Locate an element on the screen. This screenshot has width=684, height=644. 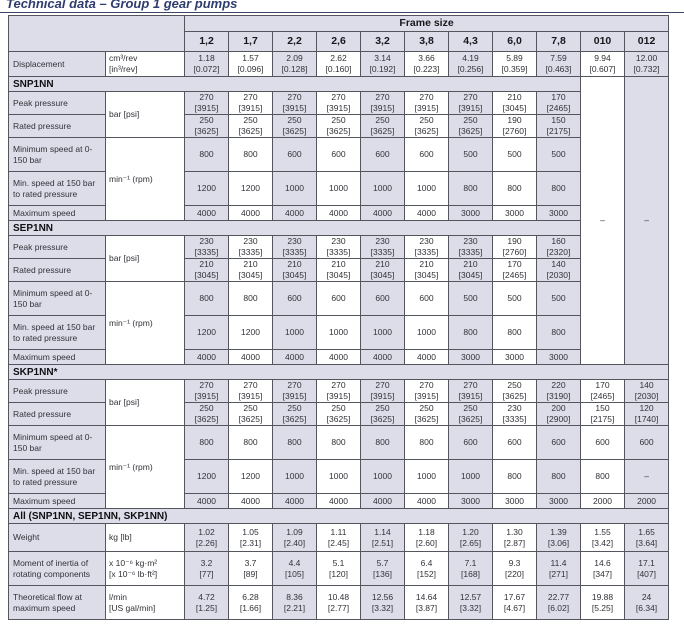
value-cell: 4.4 [105] is located at coordinates (294, 568).